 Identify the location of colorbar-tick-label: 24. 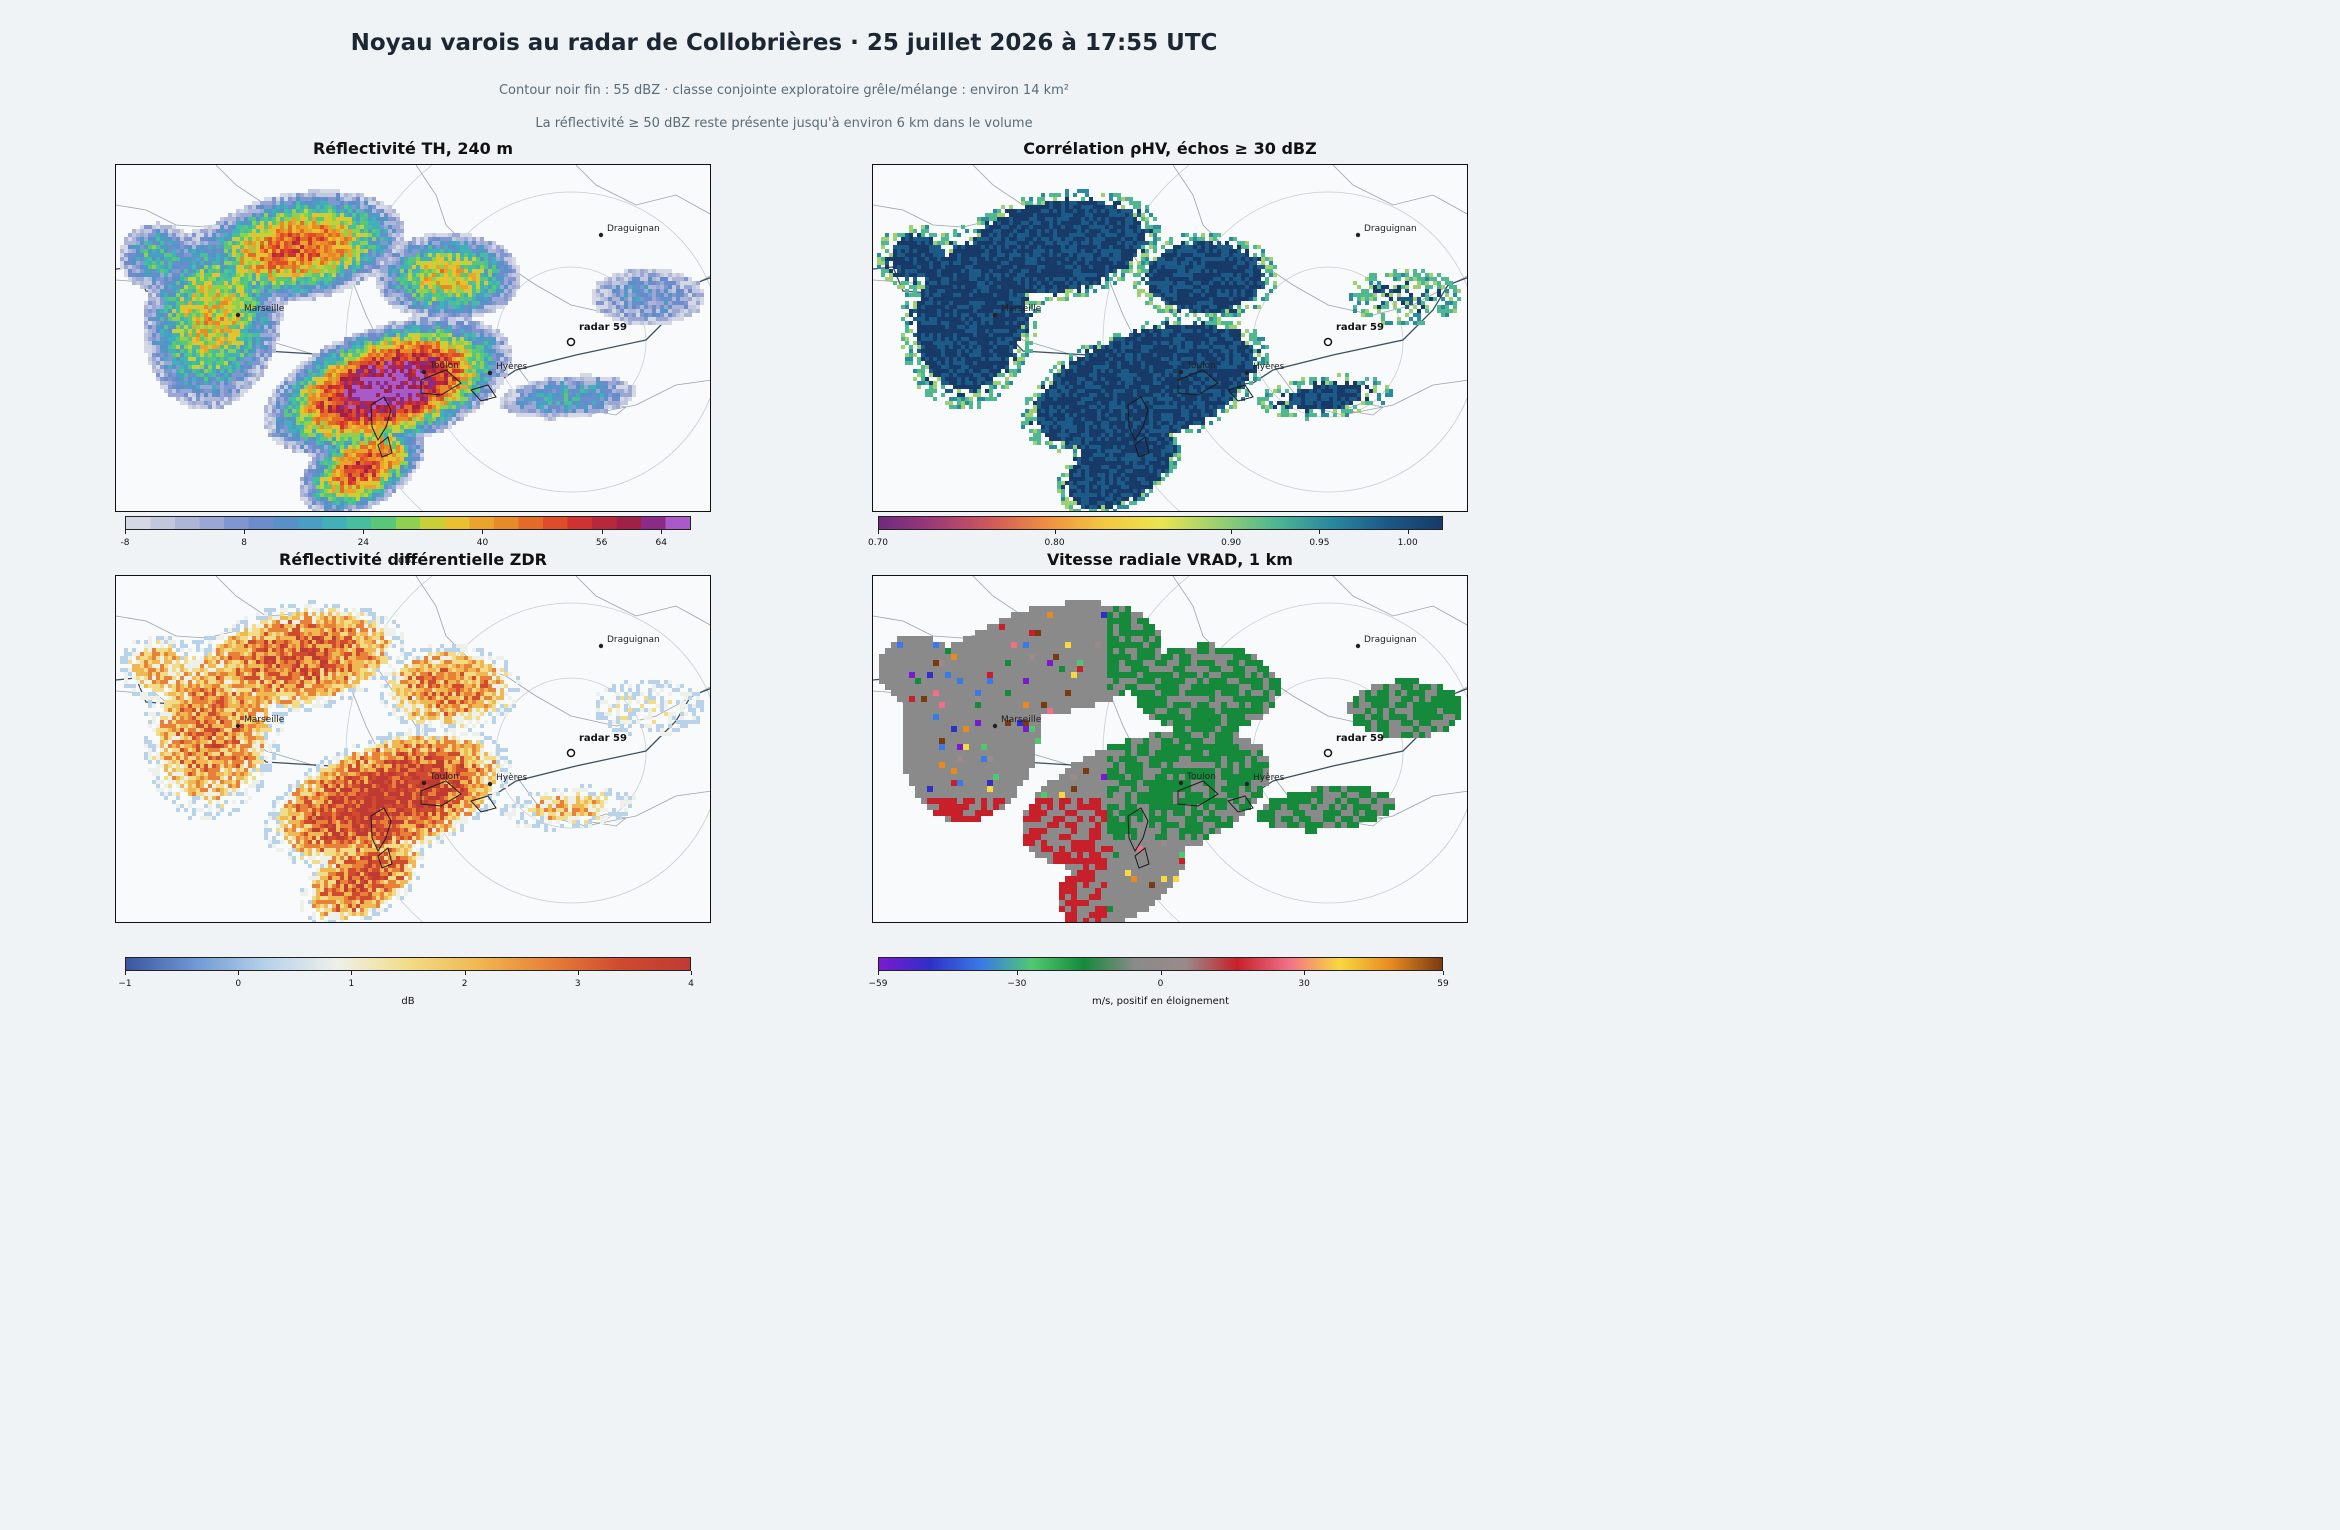
(363, 543).